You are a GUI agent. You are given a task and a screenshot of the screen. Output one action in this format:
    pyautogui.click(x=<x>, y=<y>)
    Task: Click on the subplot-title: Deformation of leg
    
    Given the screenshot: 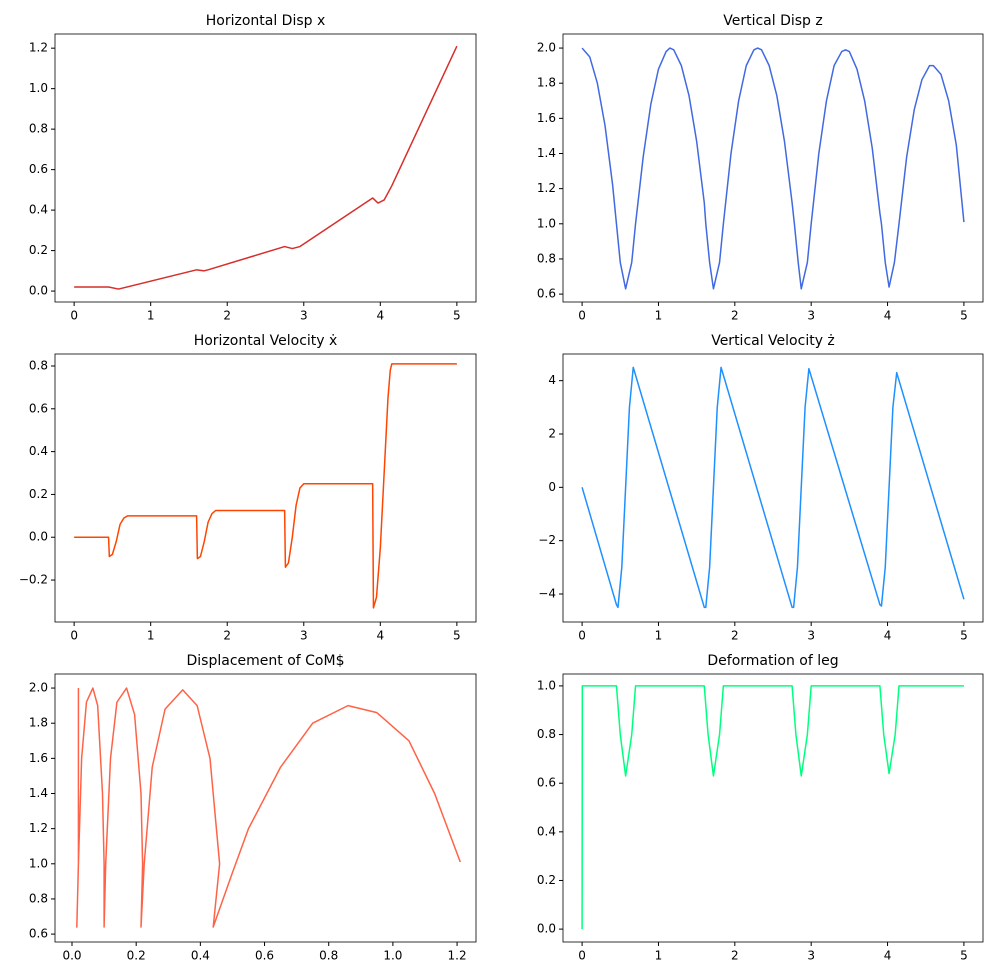 What is the action you would take?
    pyautogui.click(x=772, y=661)
    